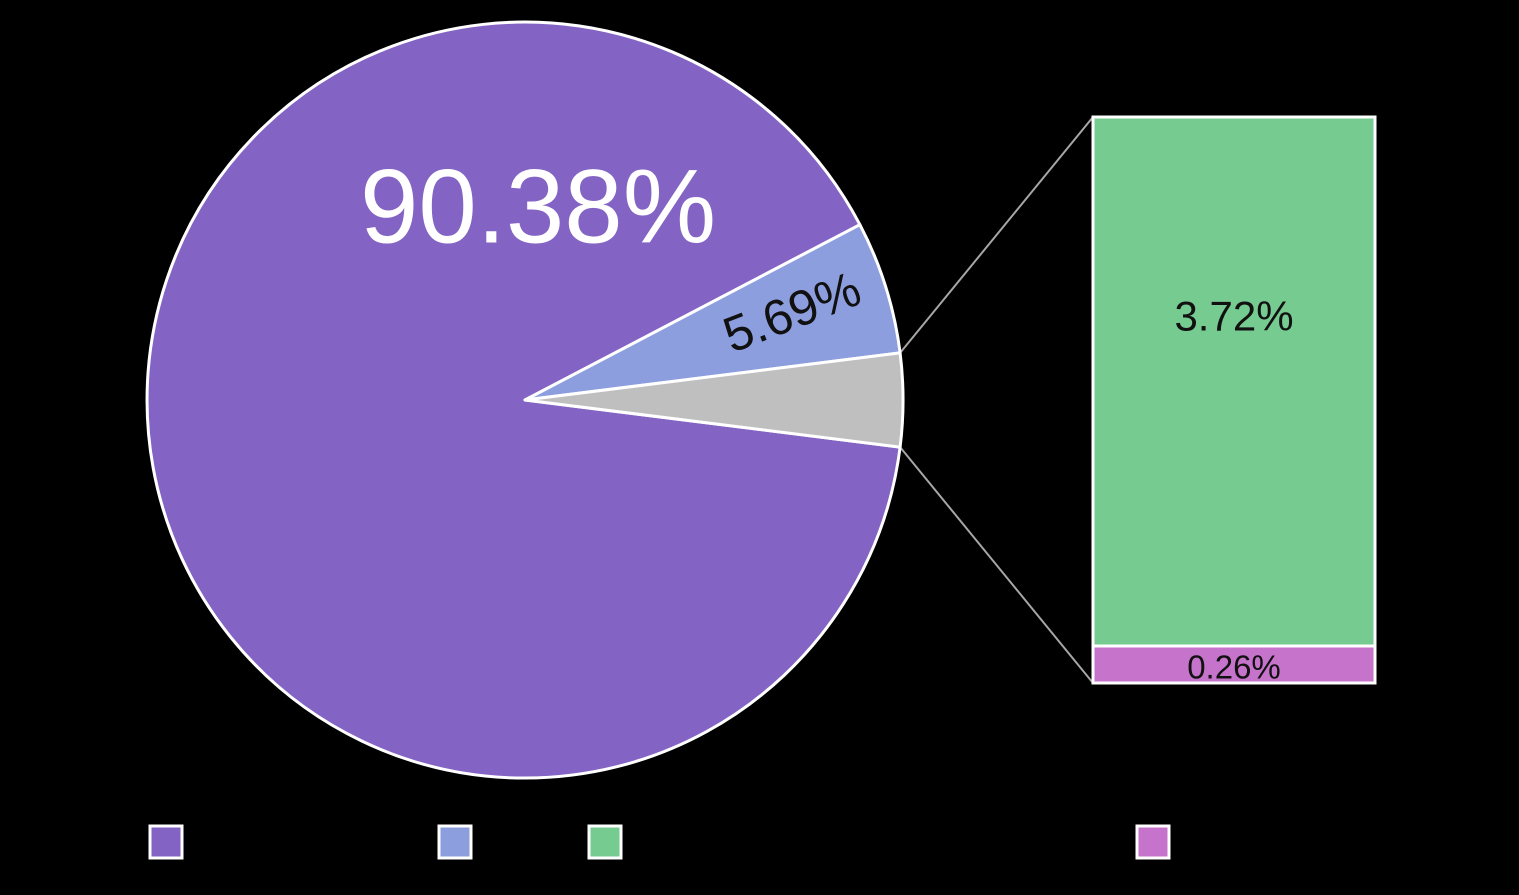 The image size is (1519, 895). I want to click on pie-slice-secondary, so click(712, 312).